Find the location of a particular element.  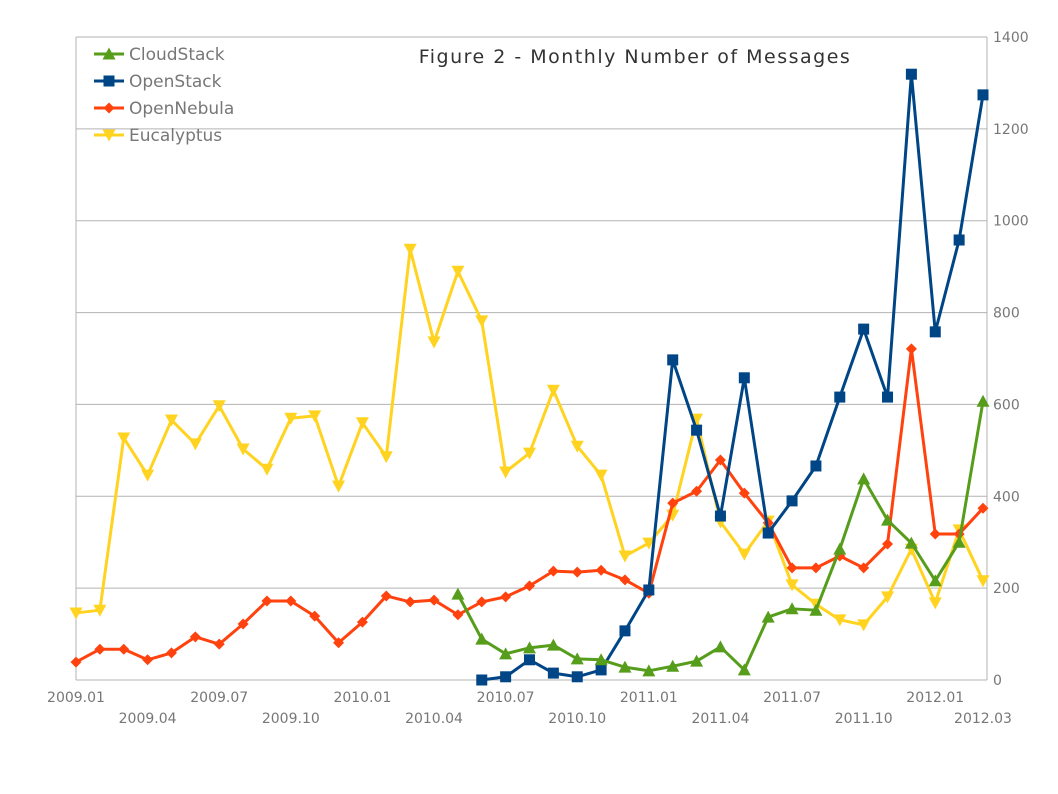

x-tick-label: 2011.04 is located at coordinates (720, 719).